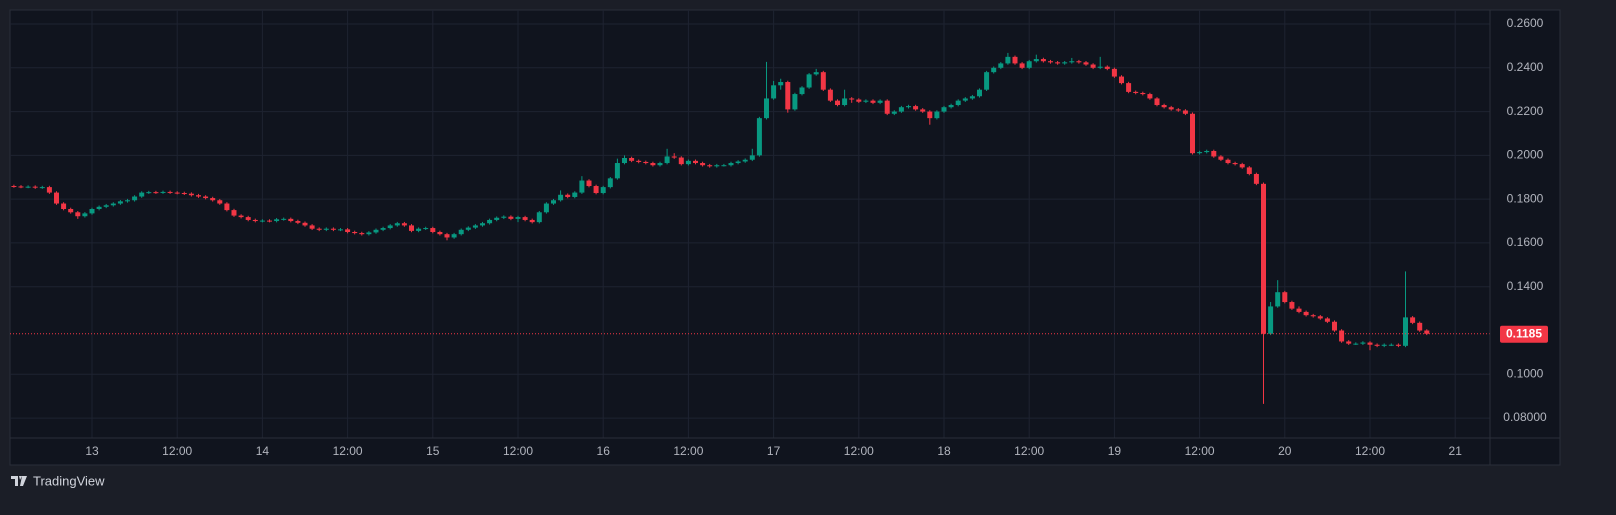 This screenshot has width=1616, height=515. What do you see at coordinates (1525, 155) in the screenshot?
I see `y-tick-label: 0.2000` at bounding box center [1525, 155].